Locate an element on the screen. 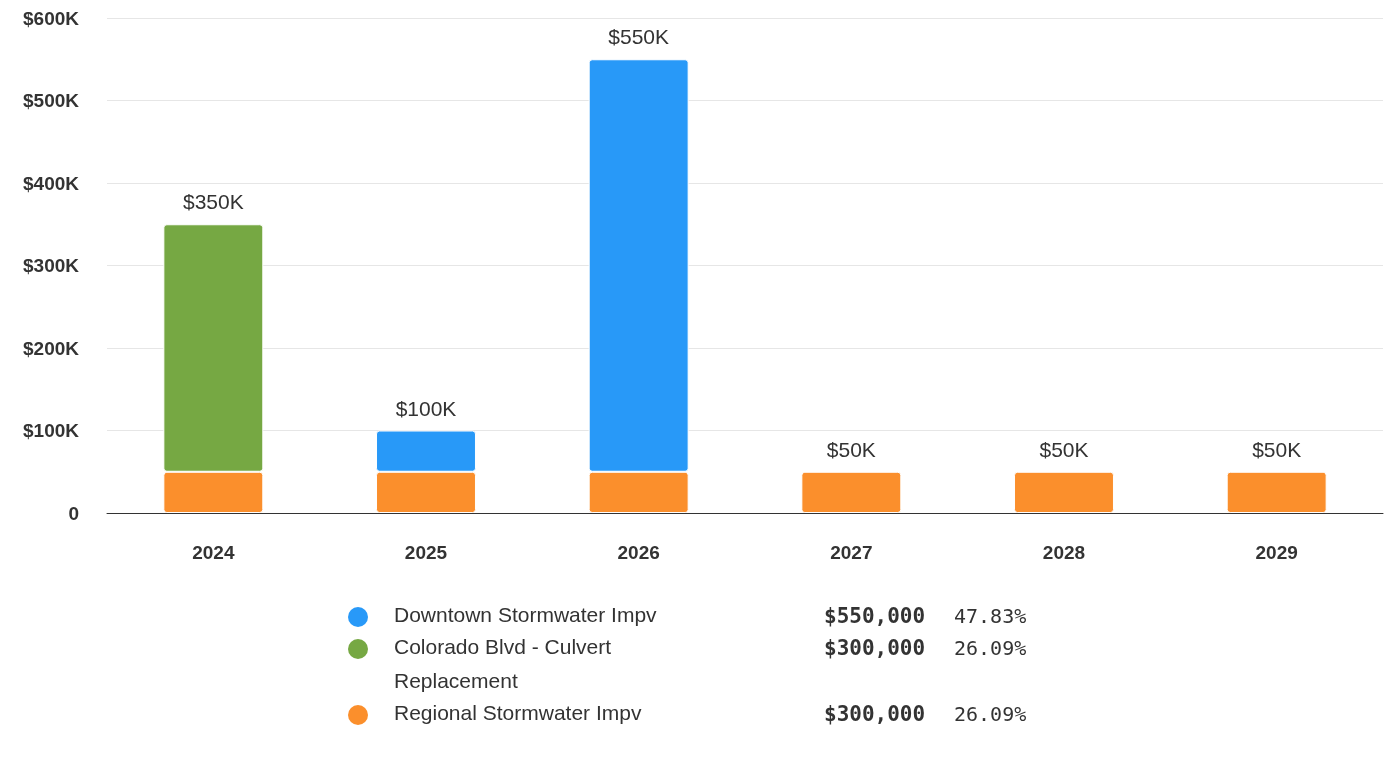  total-label: $100K is located at coordinates (426, 408).